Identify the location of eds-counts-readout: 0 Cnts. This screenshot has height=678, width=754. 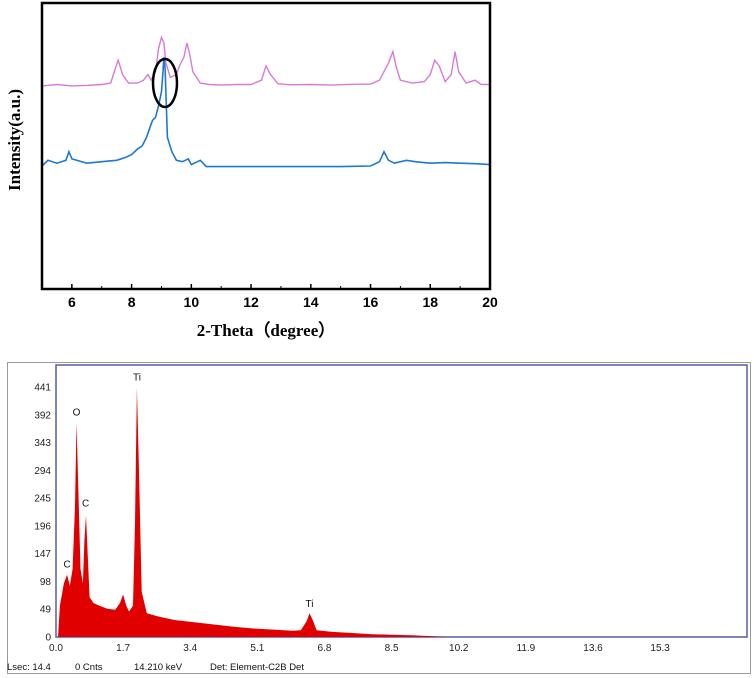
(89, 667).